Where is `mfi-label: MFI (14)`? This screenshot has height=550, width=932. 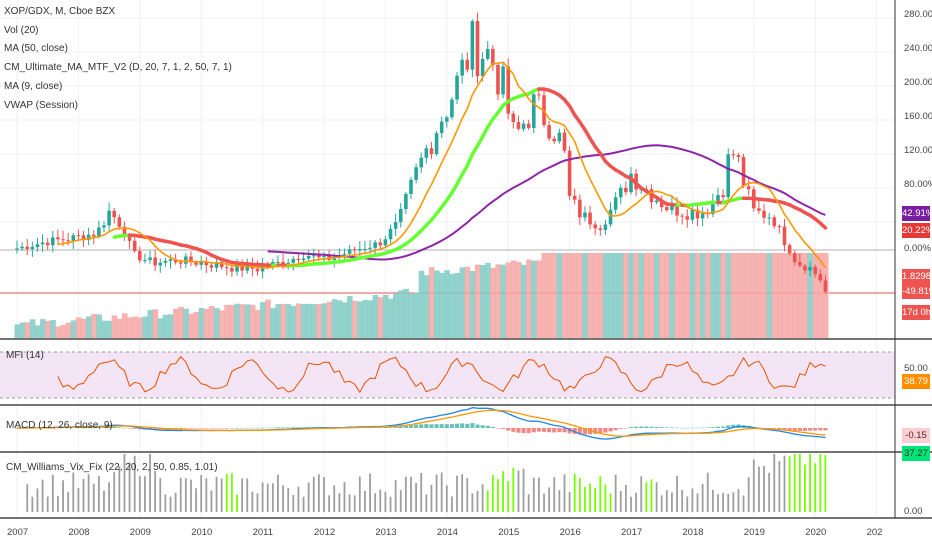 mfi-label: MFI (14) is located at coordinates (25, 355).